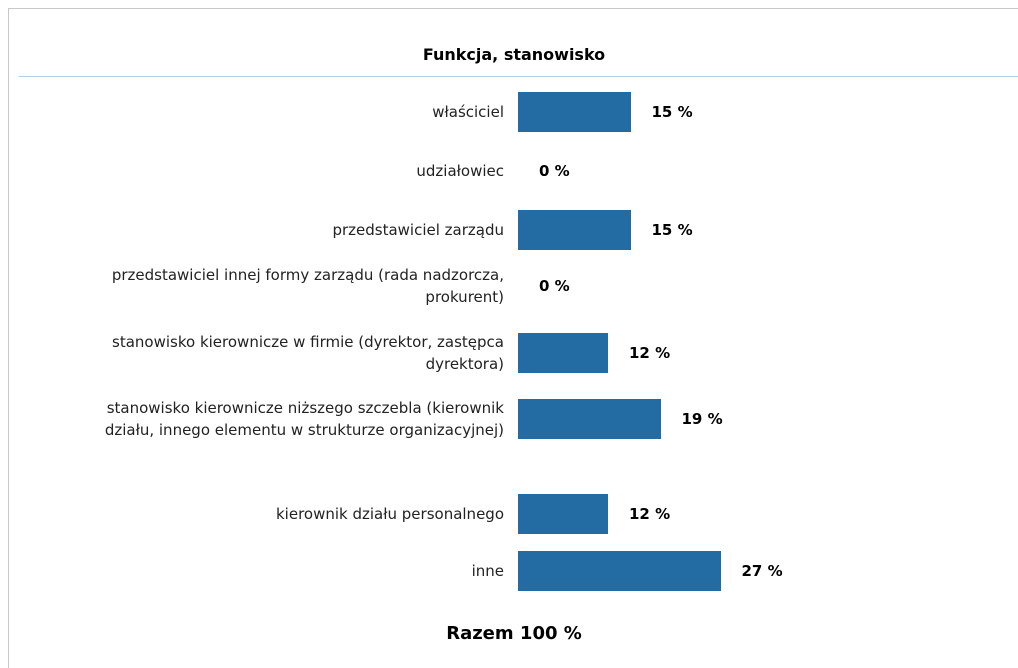 The height and width of the screenshot is (668, 1018). Describe the element at coordinates (514, 633) in the screenshot. I see `total-label: Razem 100 %` at that location.